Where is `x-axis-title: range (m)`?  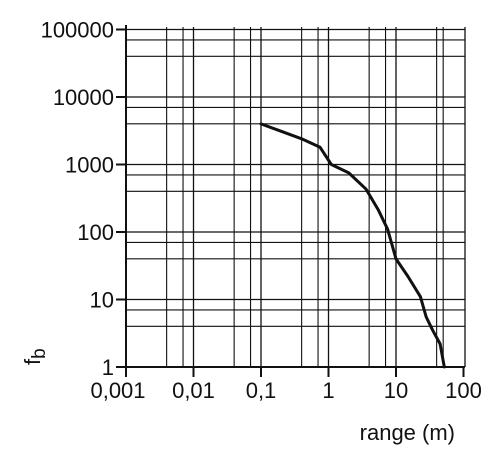
x-axis-title: range (m) is located at coordinates (407, 432).